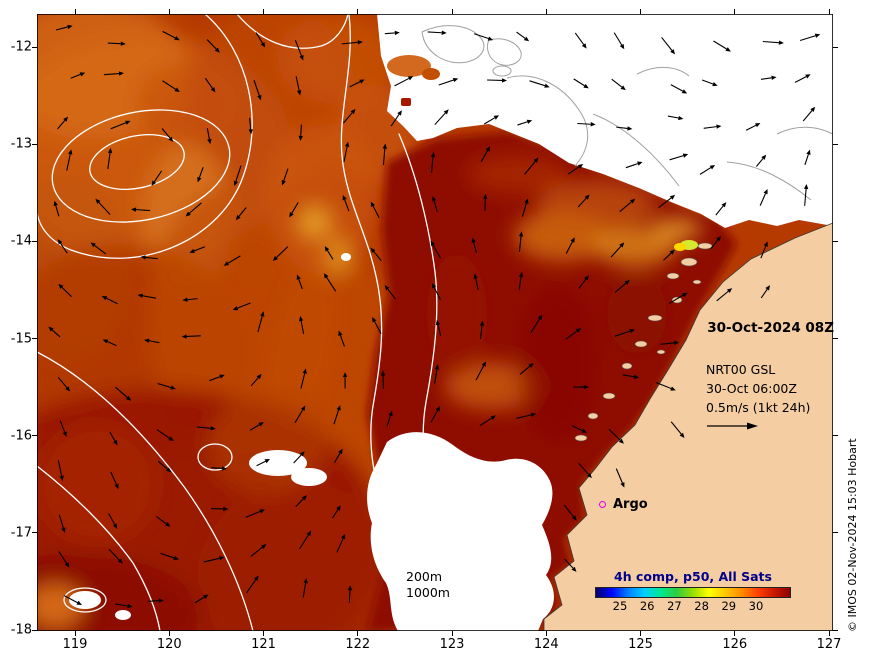 This screenshot has width=872, height=666. What do you see at coordinates (263, 644) in the screenshot?
I see `x-tick-label: 121` at bounding box center [263, 644].